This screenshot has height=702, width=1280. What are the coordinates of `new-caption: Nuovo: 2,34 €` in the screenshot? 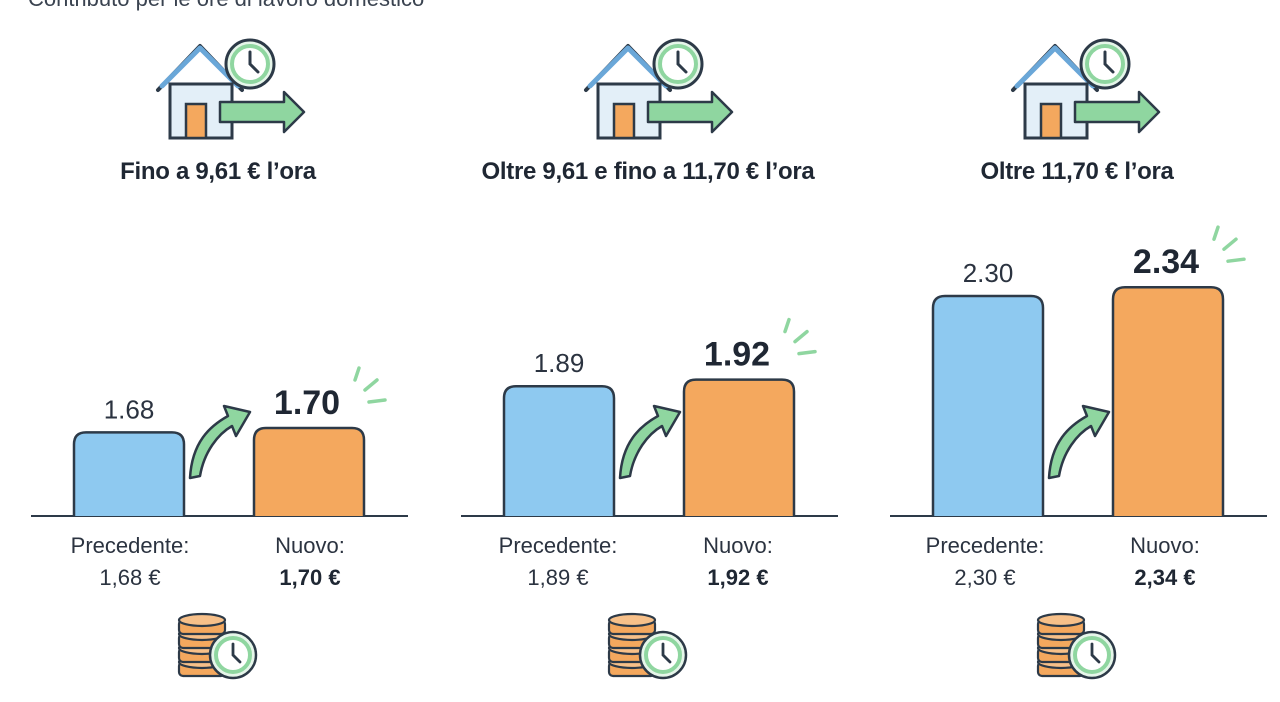 It's located at (1165, 562).